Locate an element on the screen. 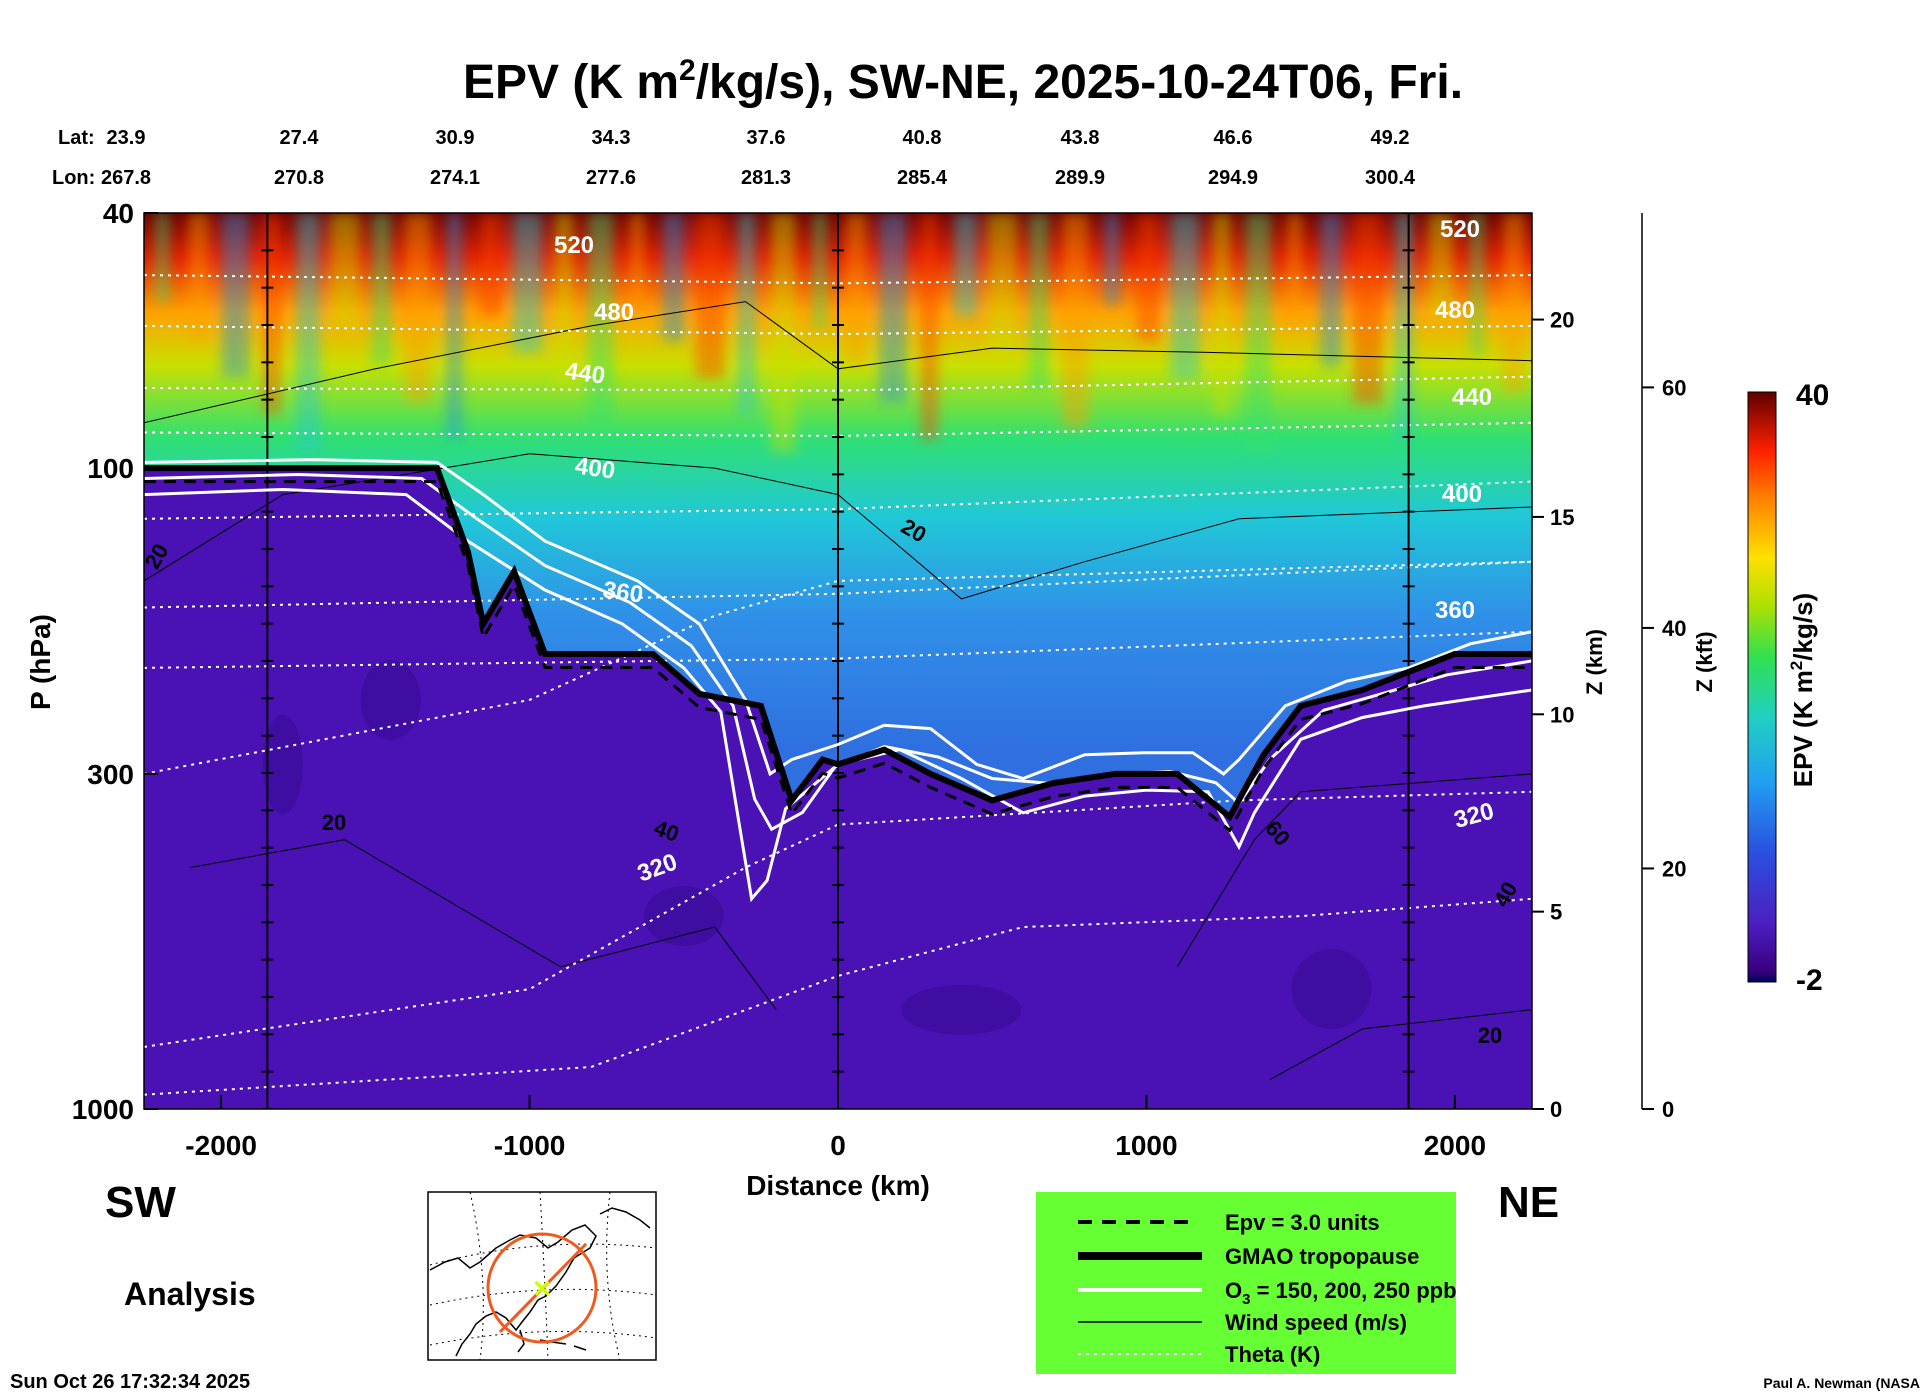 Image resolution: width=1926 pixels, height=1394 pixels. z-kft-tick-label: 0 is located at coordinates (1668, 1109).